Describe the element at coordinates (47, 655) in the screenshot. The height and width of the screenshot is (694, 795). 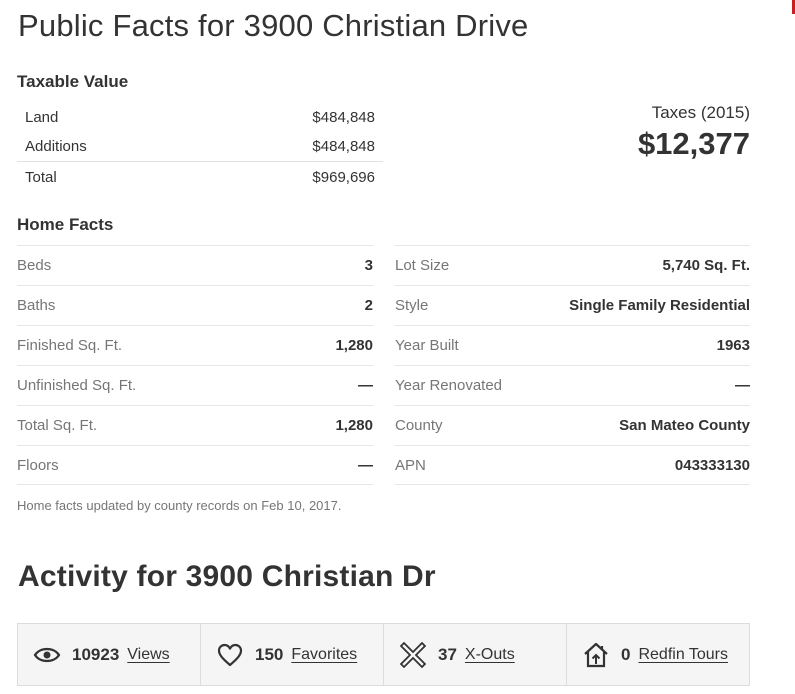
I see `eye-icon` at that location.